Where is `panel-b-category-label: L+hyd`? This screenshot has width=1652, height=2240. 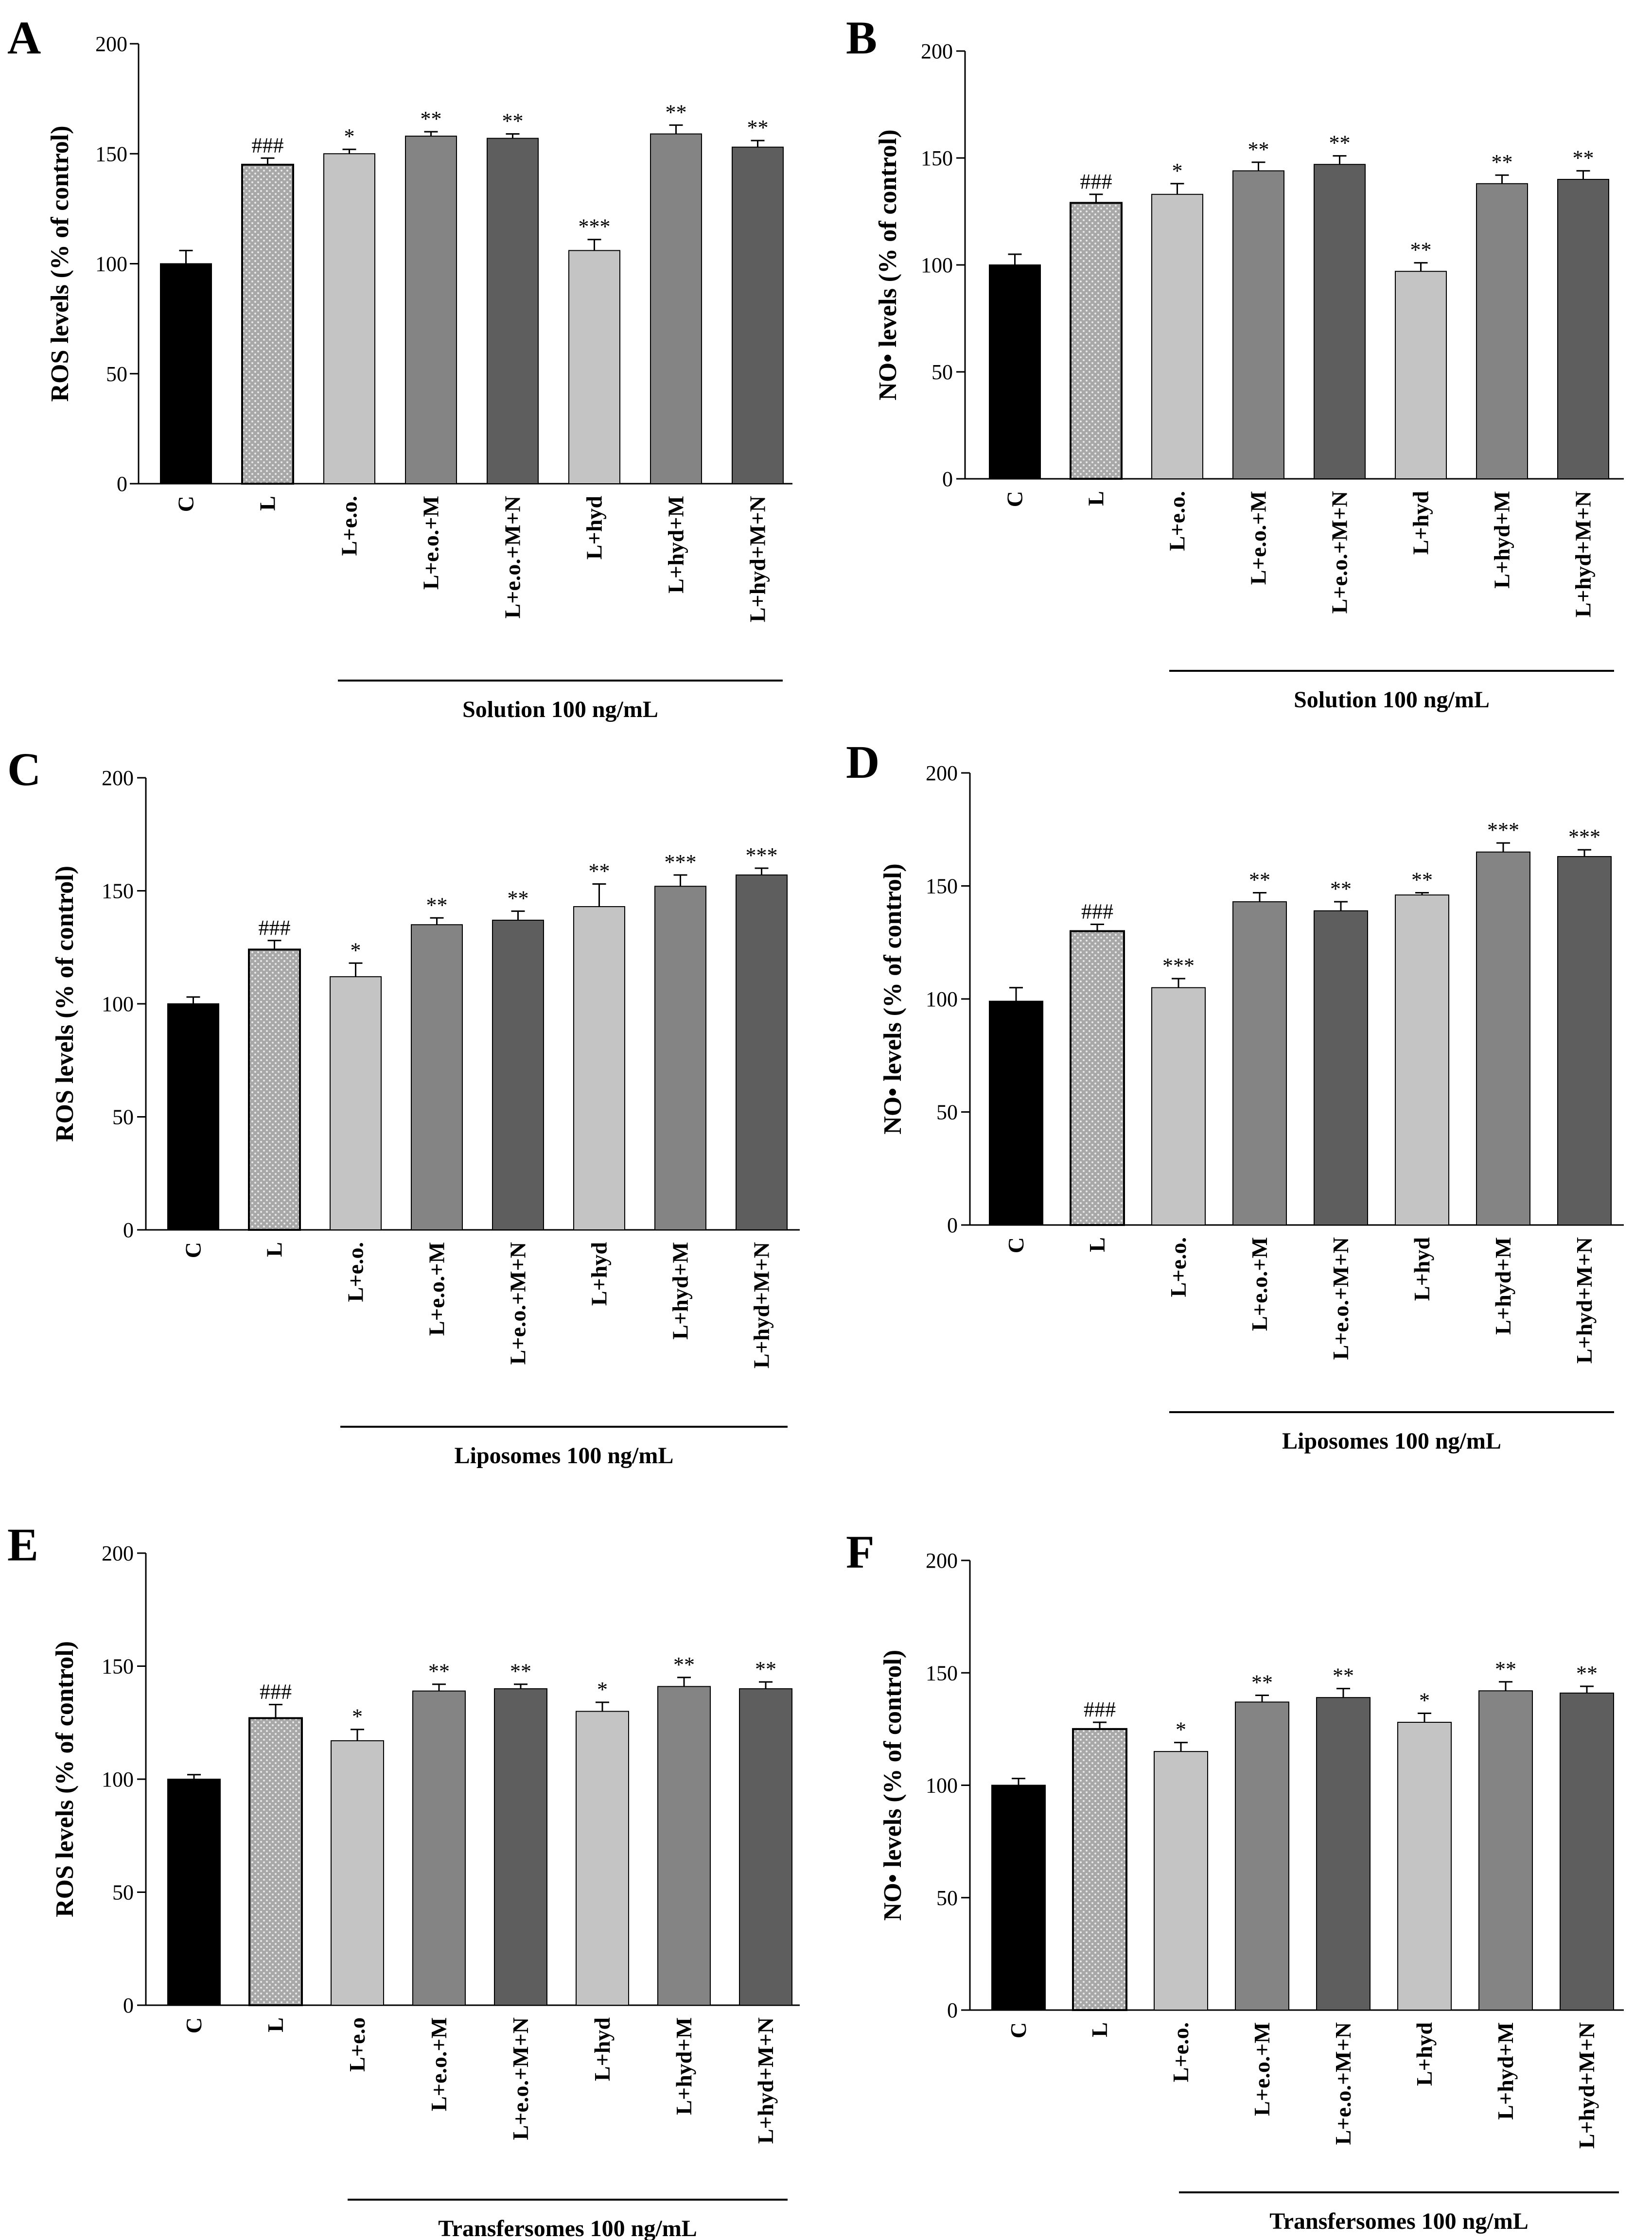
panel-b-category-label: L+hyd is located at coordinates (1420, 523).